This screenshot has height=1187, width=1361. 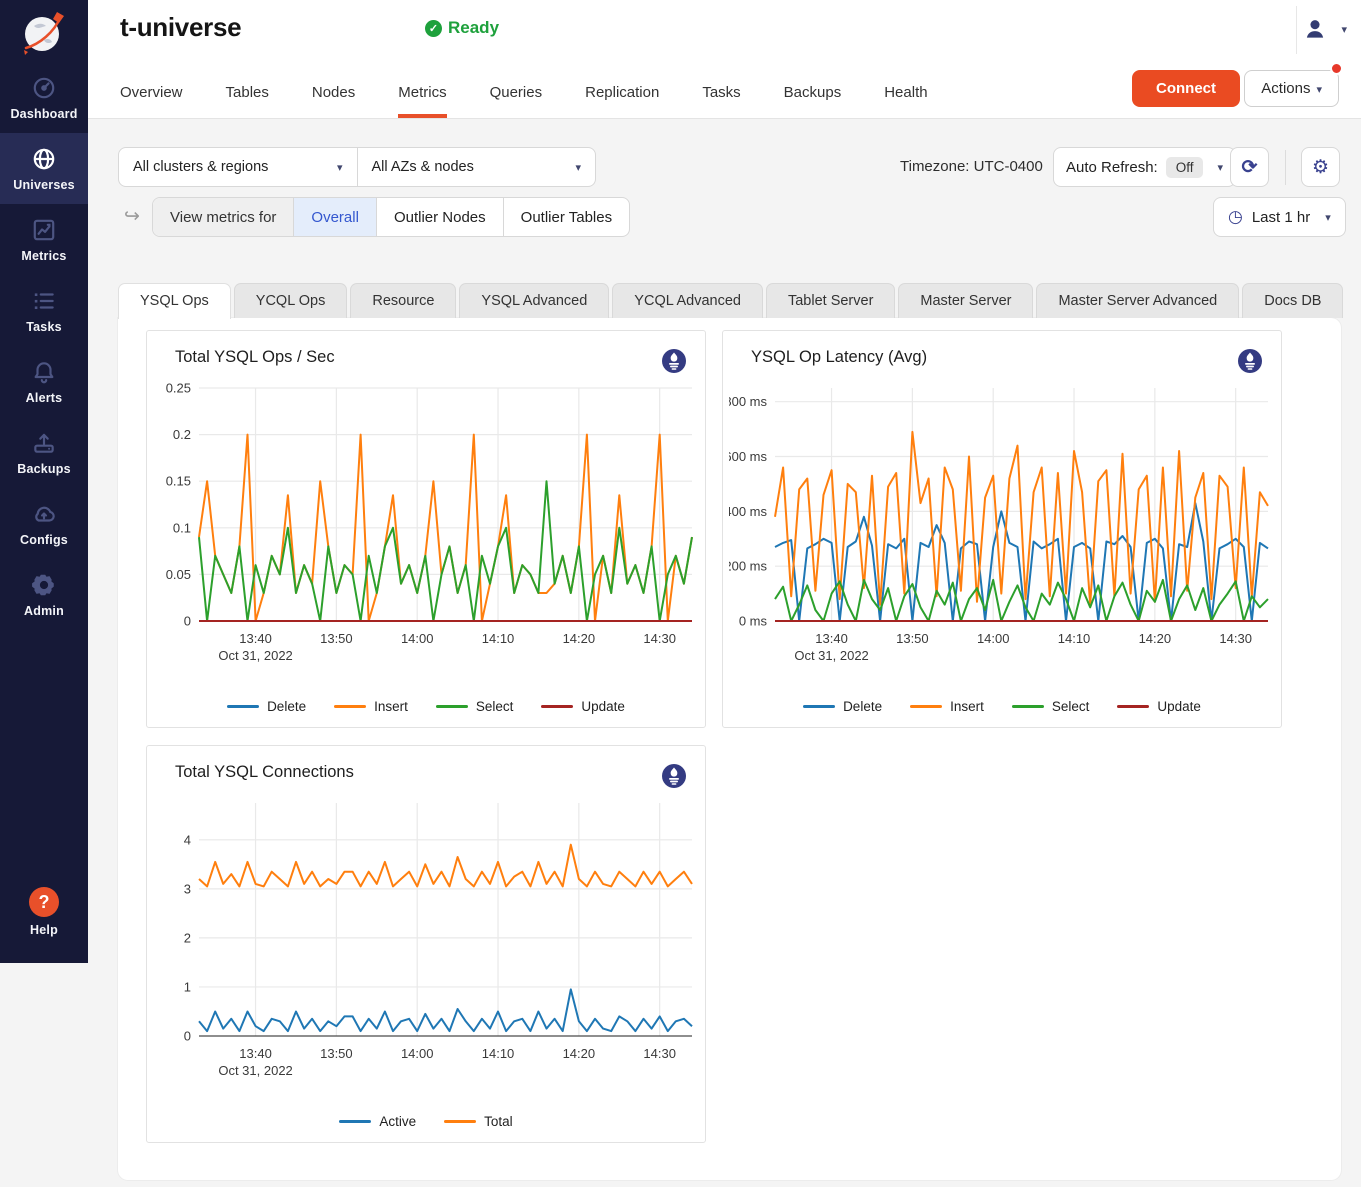 I want to click on chart-title: YSQL Op Latency (Avg), so click(x=839, y=357).